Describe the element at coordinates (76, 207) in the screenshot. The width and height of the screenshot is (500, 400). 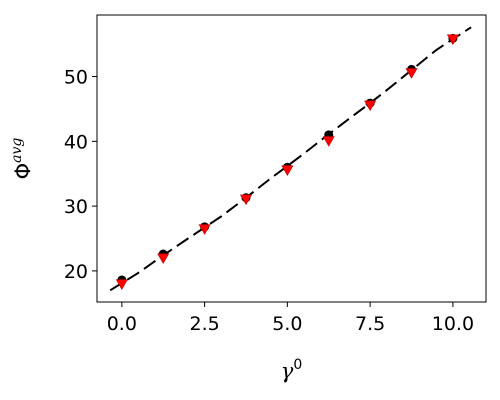
I see `y-tick-label: 30` at that location.